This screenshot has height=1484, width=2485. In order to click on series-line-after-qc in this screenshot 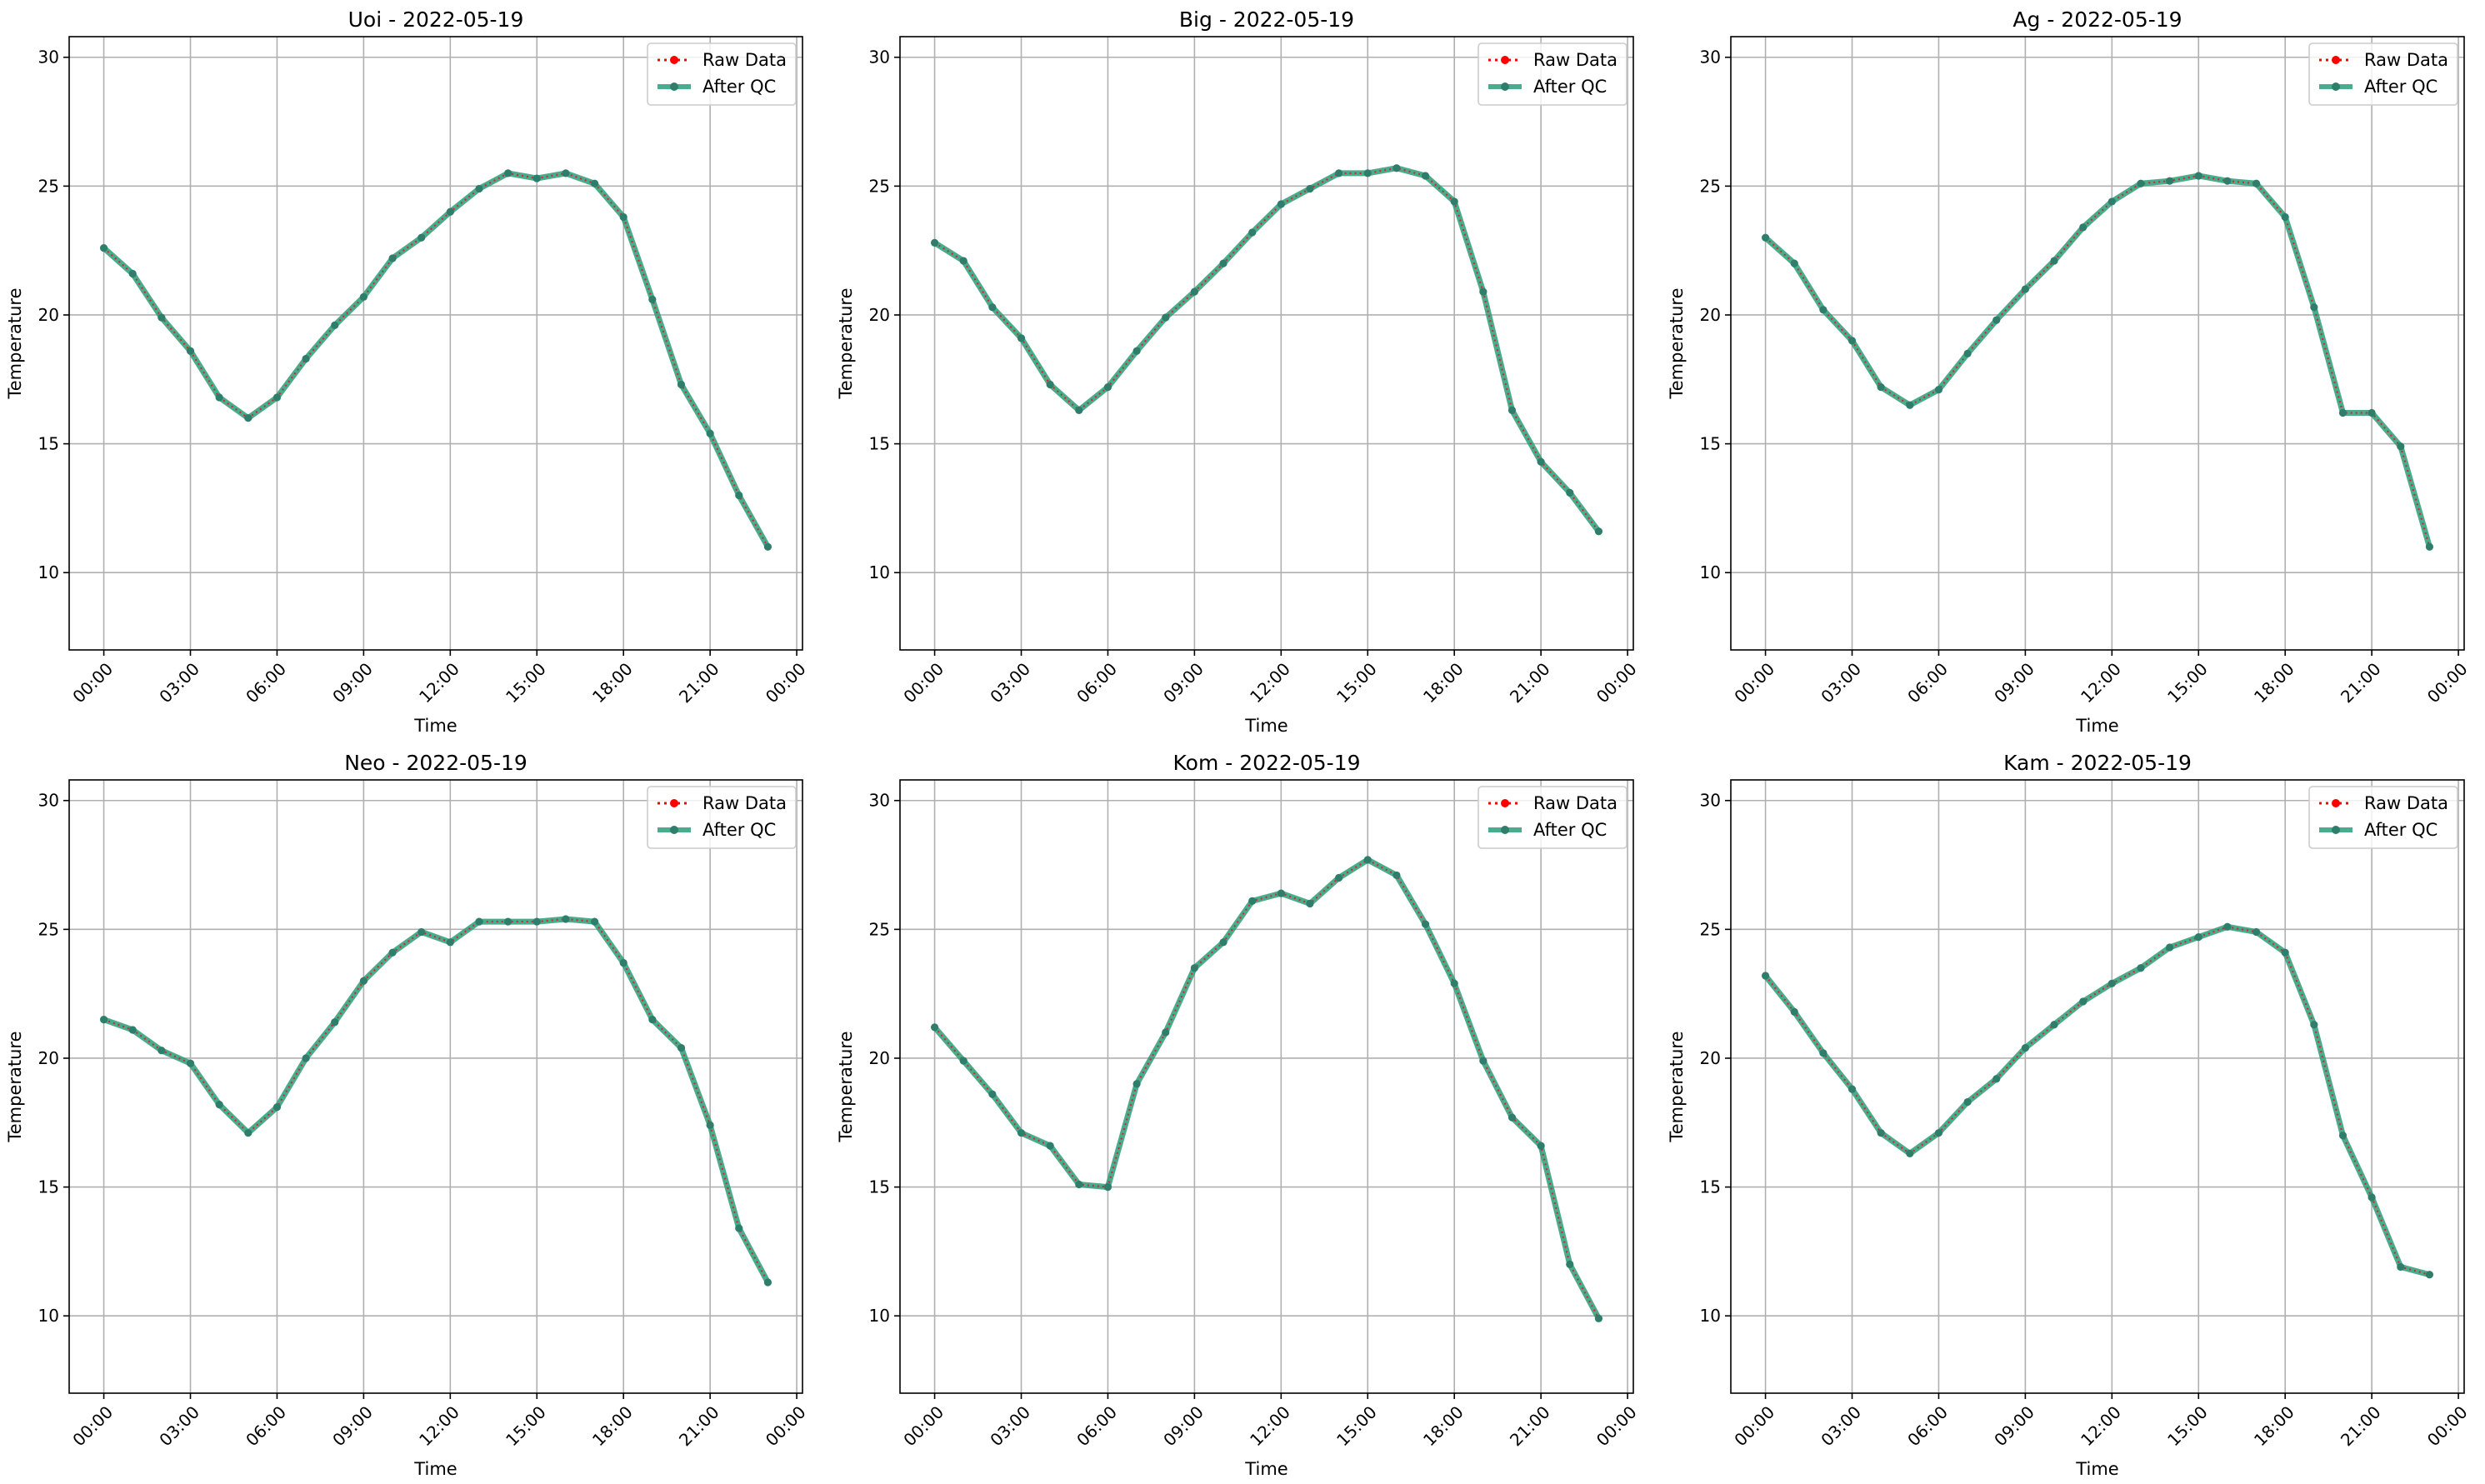, I will do `click(436, 1101)`.